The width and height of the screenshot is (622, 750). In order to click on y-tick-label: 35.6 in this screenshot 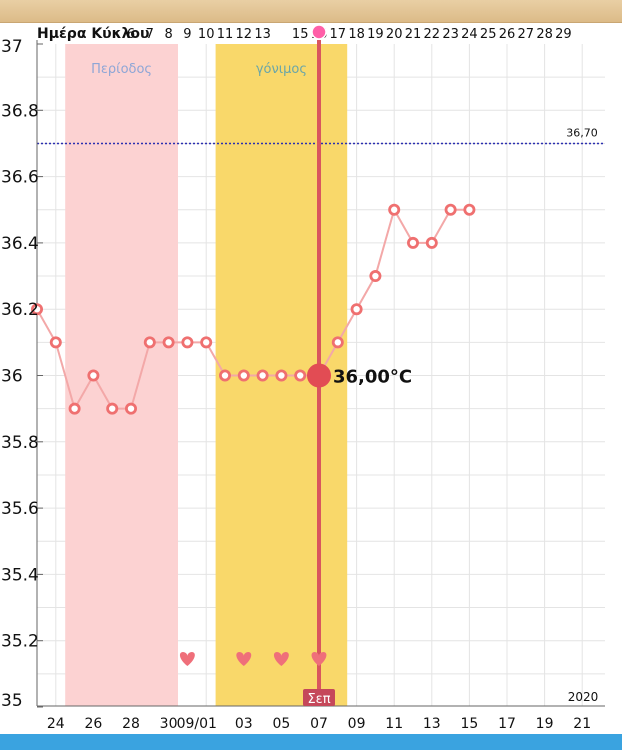, I will do `click(20, 509)`.